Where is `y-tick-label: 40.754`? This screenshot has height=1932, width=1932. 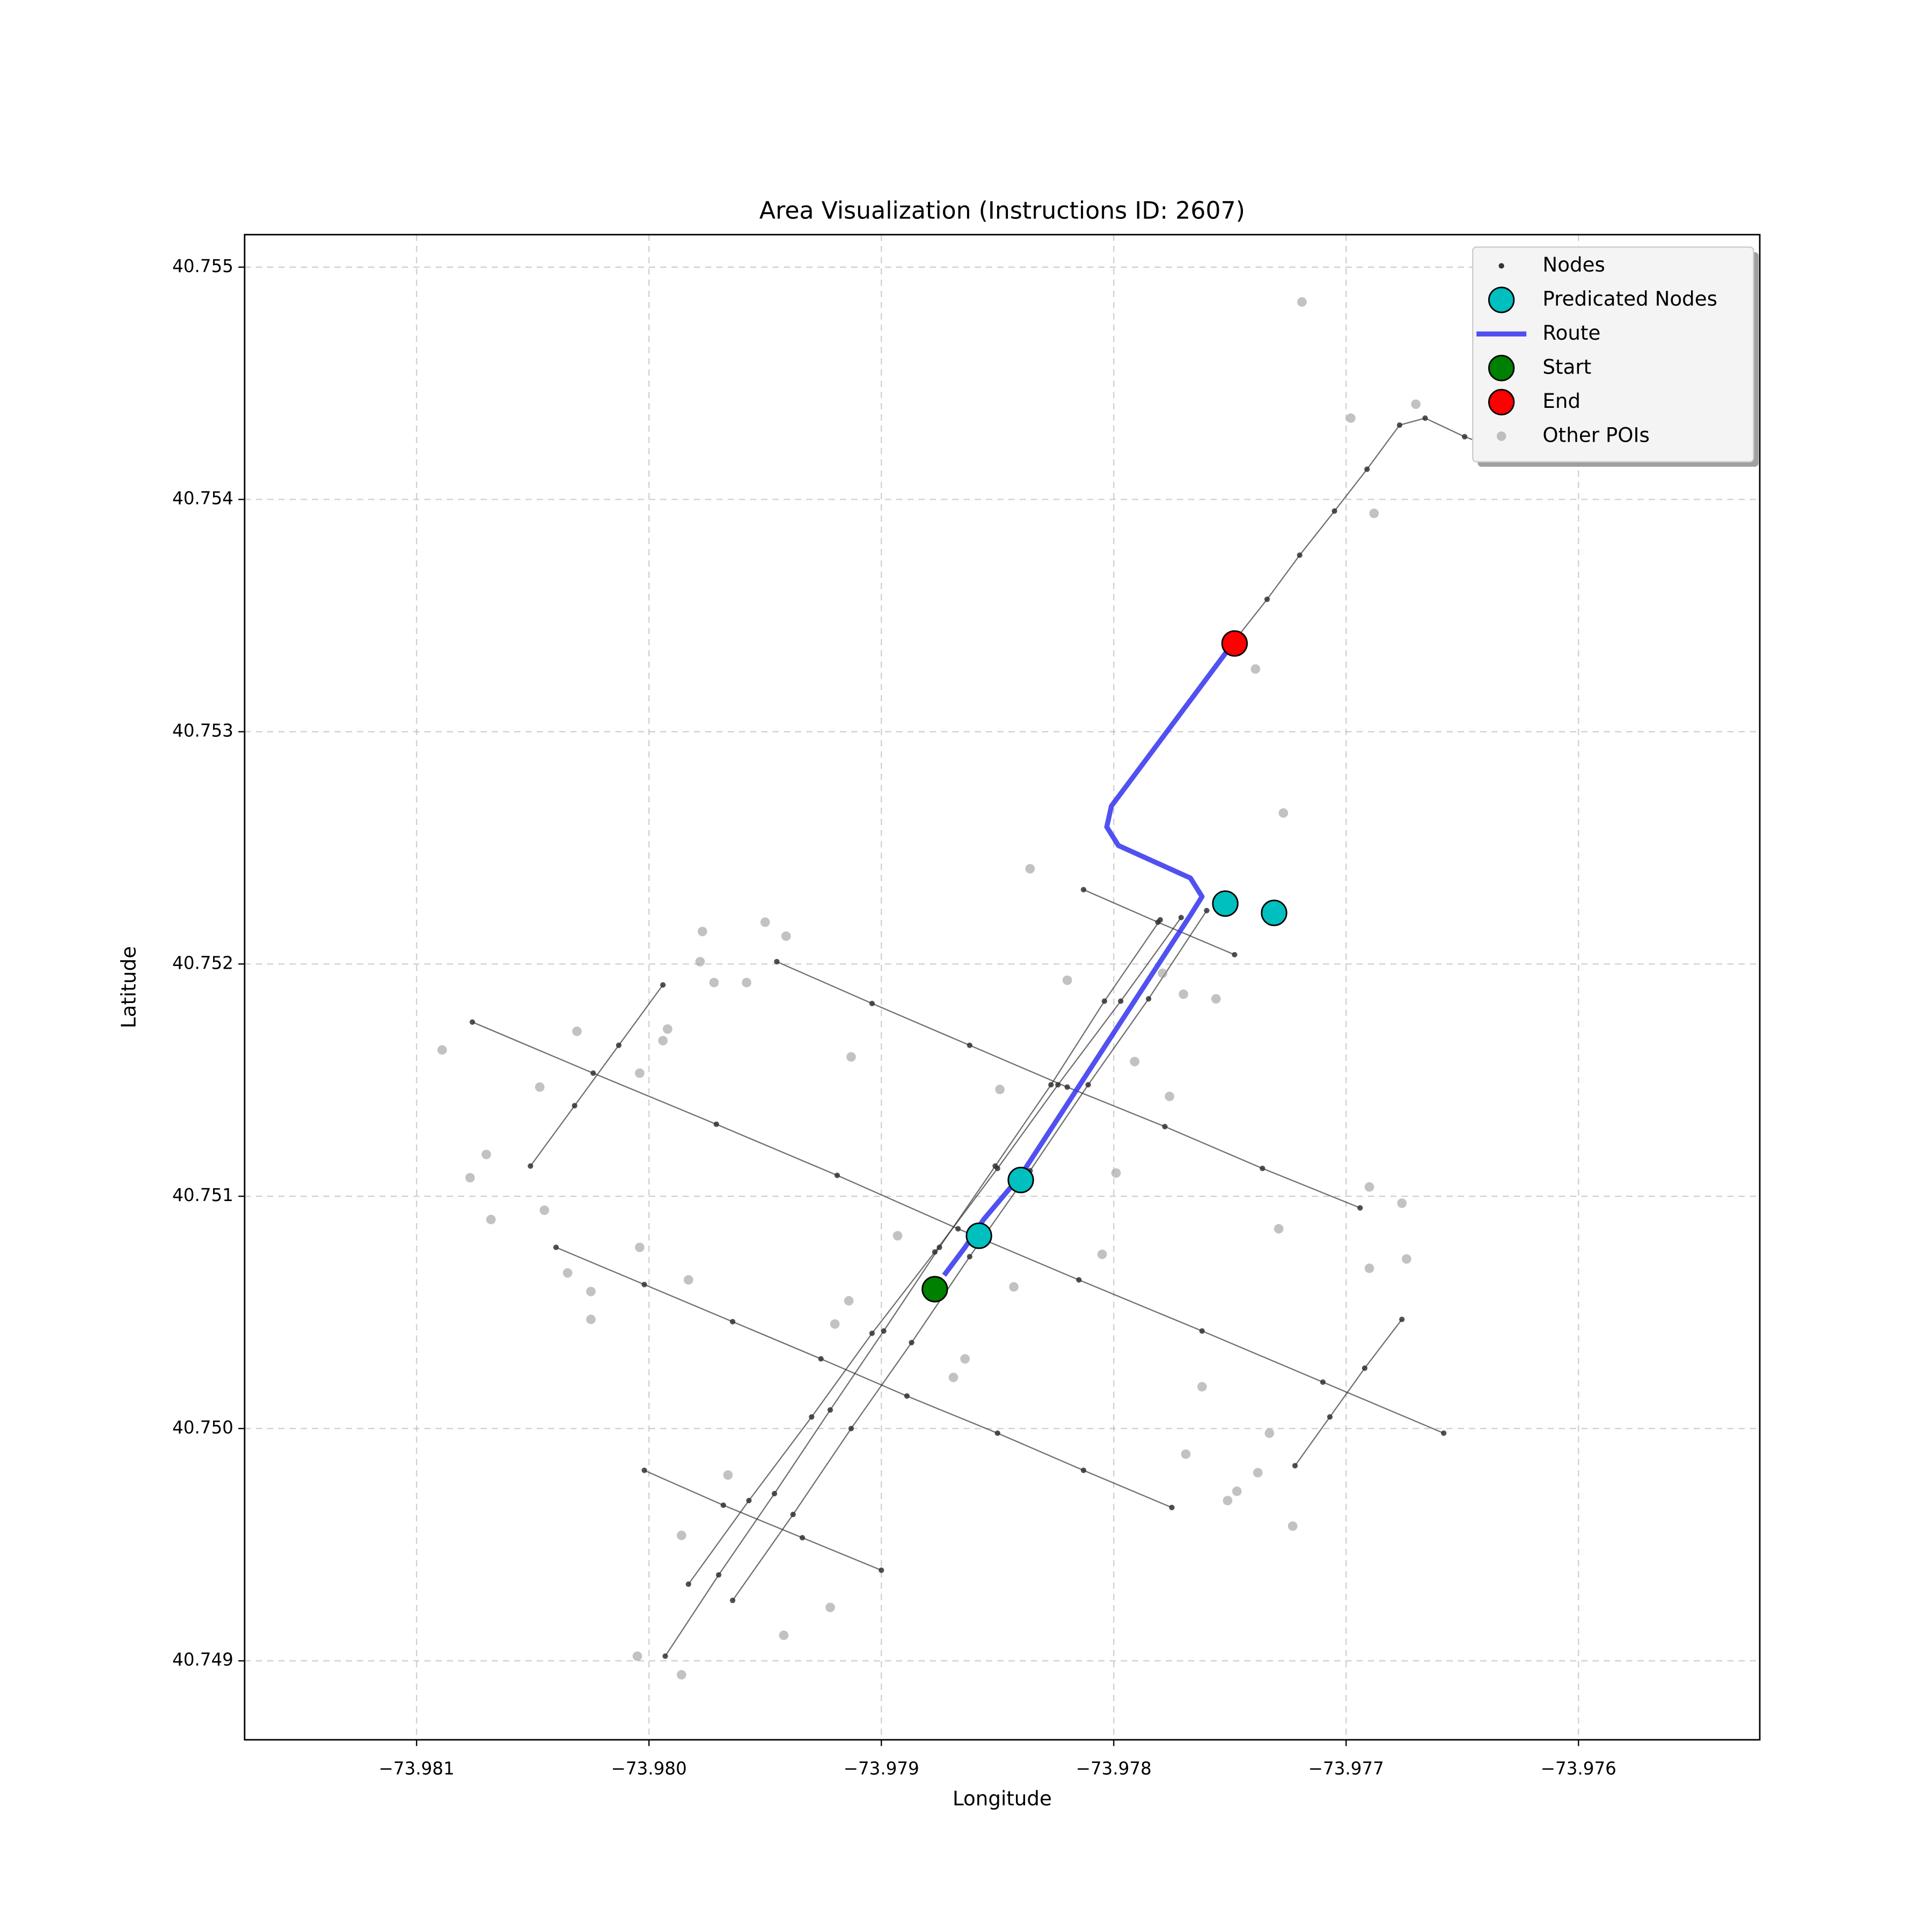
y-tick-label: 40.754 is located at coordinates (202, 498).